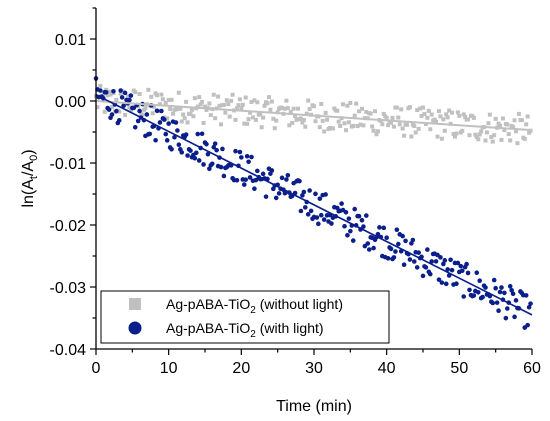 The height and width of the screenshot is (421, 550). What do you see at coordinates (68, 226) in the screenshot?
I see `y-tick-label: -0.02` at bounding box center [68, 226].